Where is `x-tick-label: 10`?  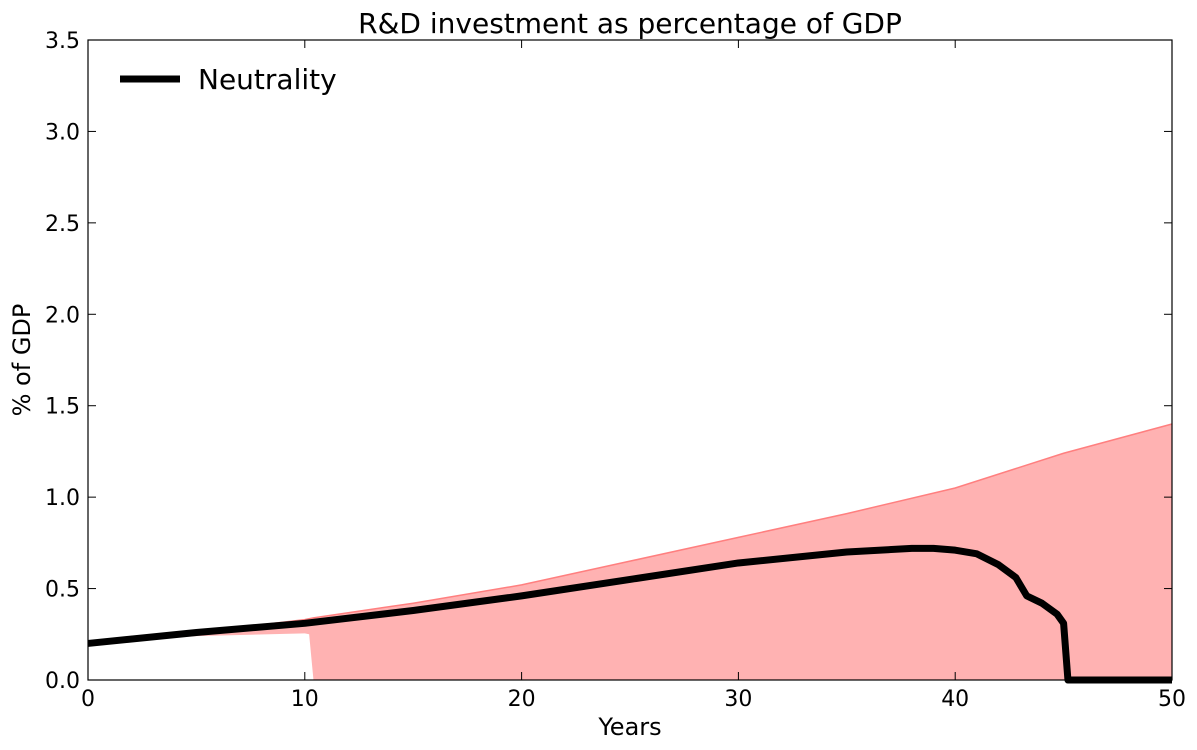
x-tick-label: 10 is located at coordinates (305, 699).